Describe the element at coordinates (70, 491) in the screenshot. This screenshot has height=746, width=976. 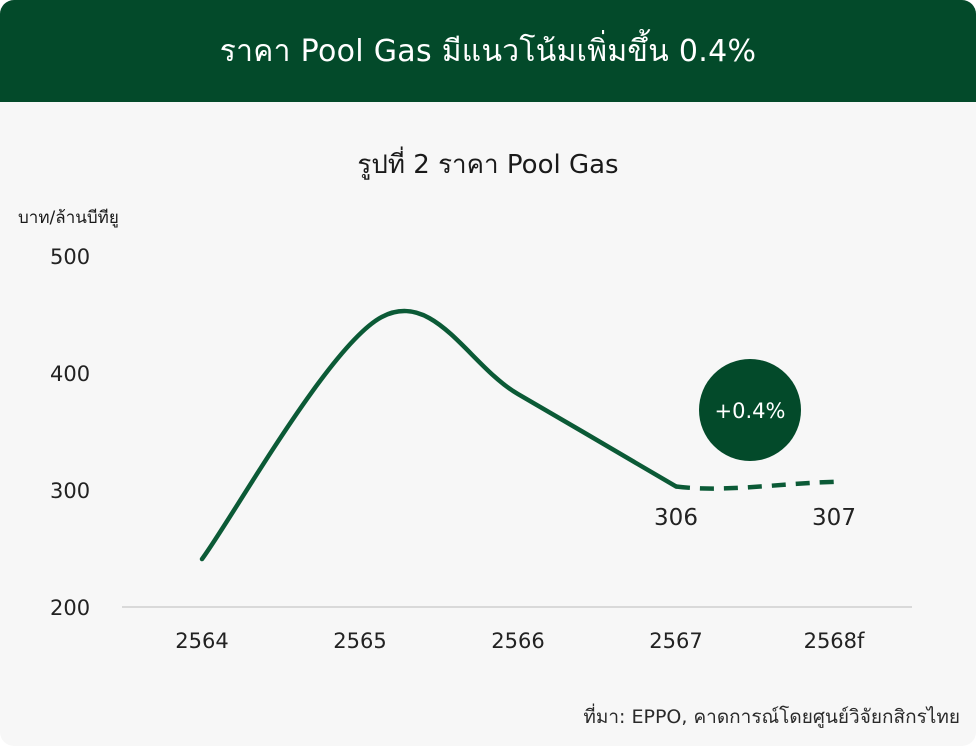
I see `y-tick-label: 300` at that location.